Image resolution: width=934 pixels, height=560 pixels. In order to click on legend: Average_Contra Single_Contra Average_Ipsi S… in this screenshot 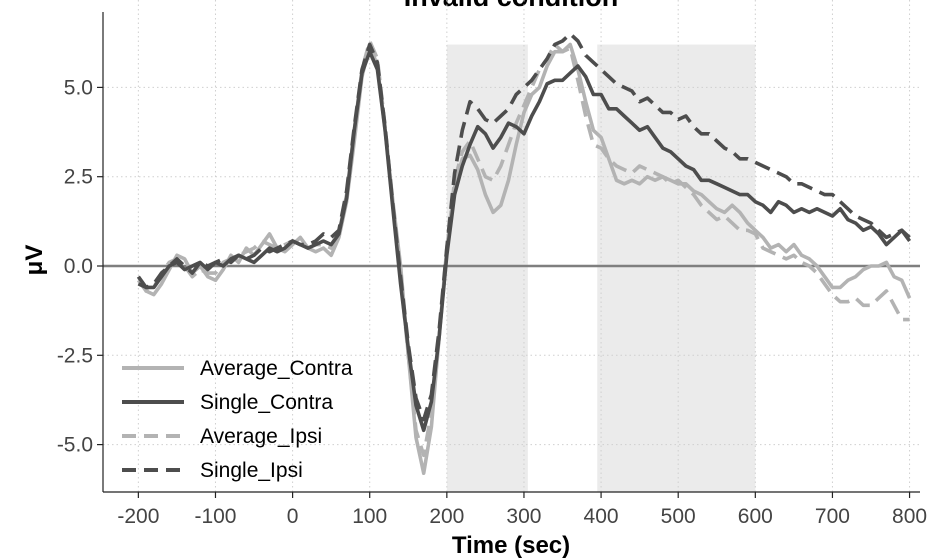, I will do `click(237, 419)`.